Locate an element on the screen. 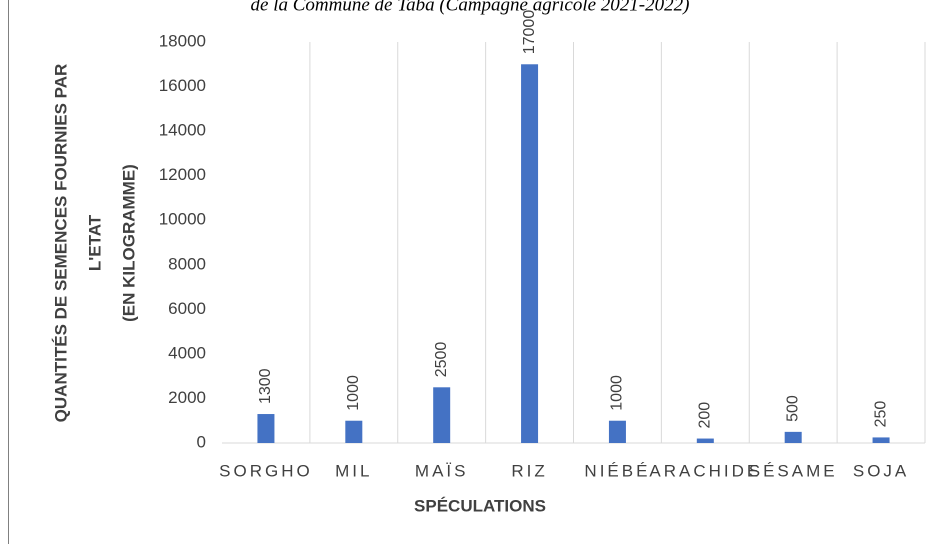 Image resolution: width=939 pixels, height=544 pixels. y-tick-label: 14000 is located at coordinates (182, 130).